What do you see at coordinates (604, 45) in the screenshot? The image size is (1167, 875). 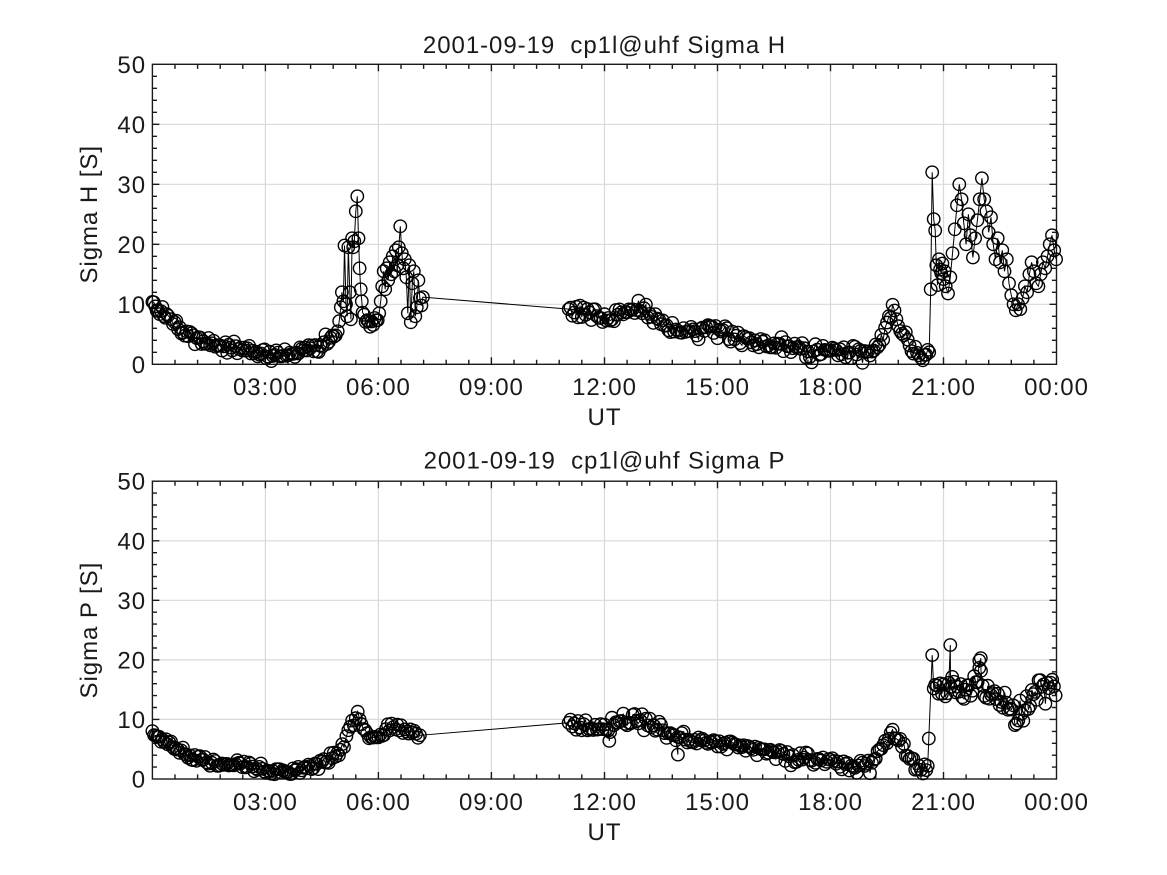 I see `svg-text: 2001-09-19 cp1l@uhf Sigma H` at bounding box center [604, 45].